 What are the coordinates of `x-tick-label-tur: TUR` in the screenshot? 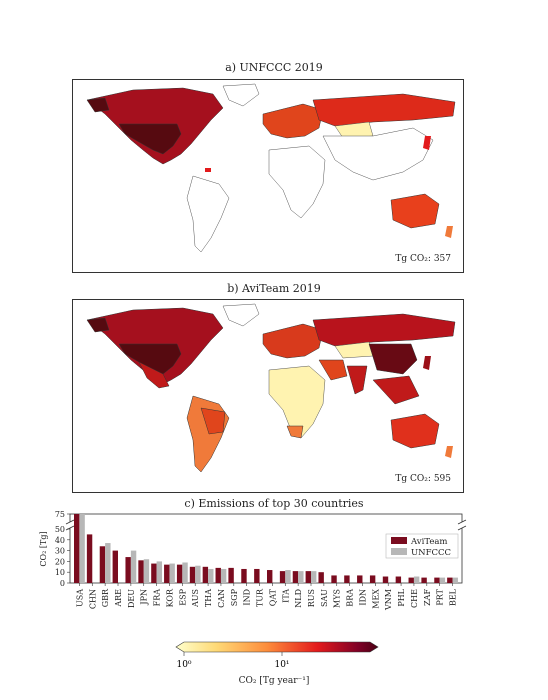 It's located at (260, 597).